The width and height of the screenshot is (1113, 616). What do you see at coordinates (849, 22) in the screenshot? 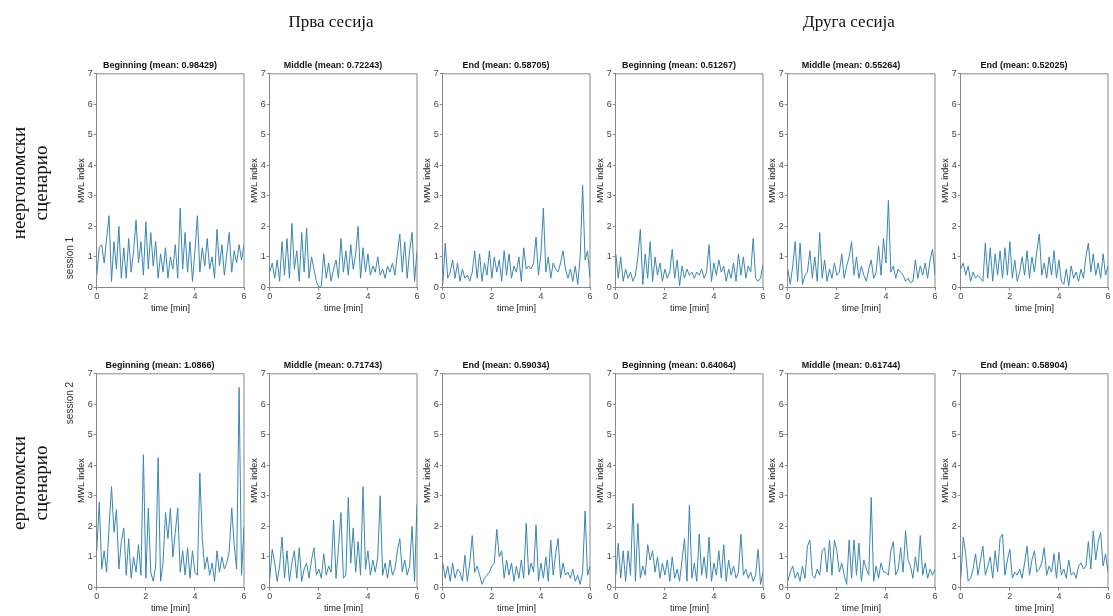
I see `text: Друга сесија` at bounding box center [849, 22].